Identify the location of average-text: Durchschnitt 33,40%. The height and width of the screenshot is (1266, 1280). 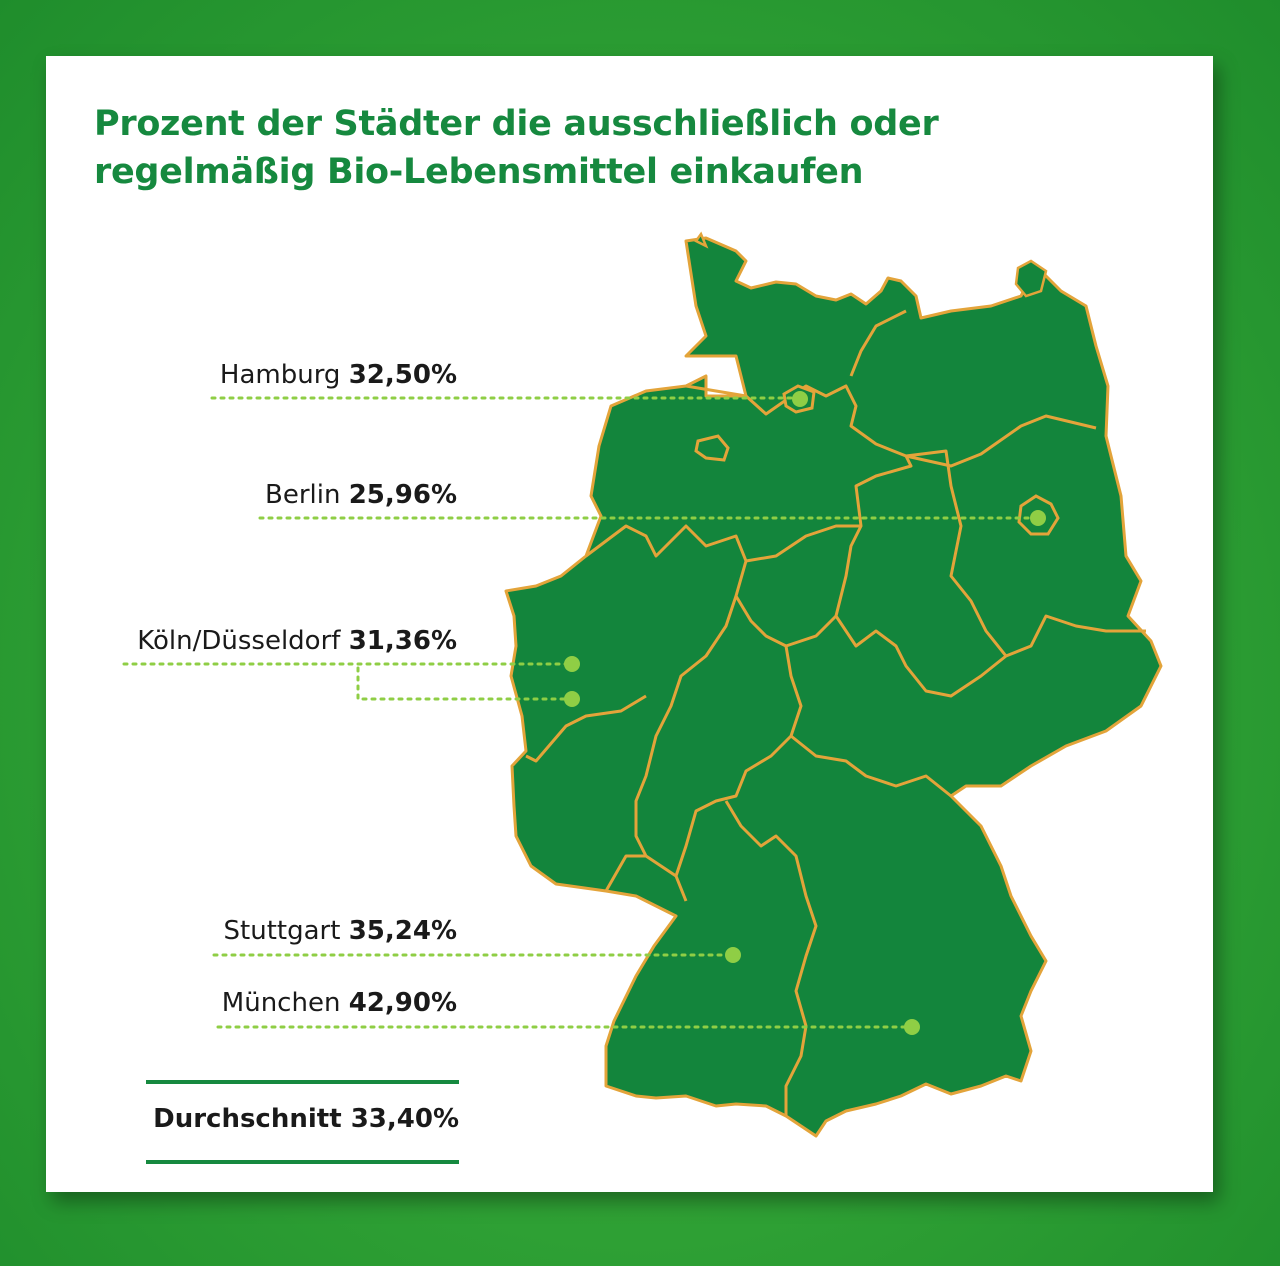
(302, 1119).